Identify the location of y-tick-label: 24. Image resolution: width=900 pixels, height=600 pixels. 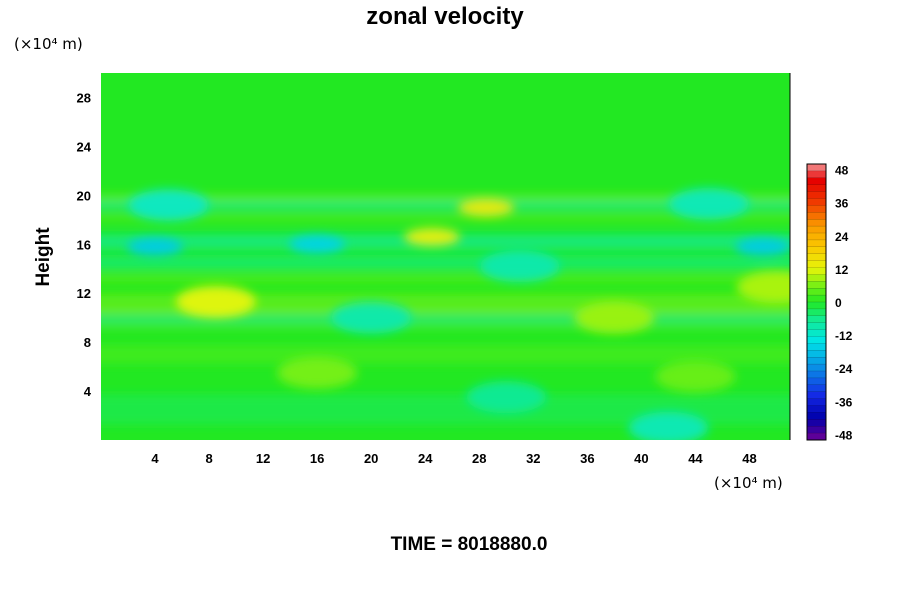
(84, 146).